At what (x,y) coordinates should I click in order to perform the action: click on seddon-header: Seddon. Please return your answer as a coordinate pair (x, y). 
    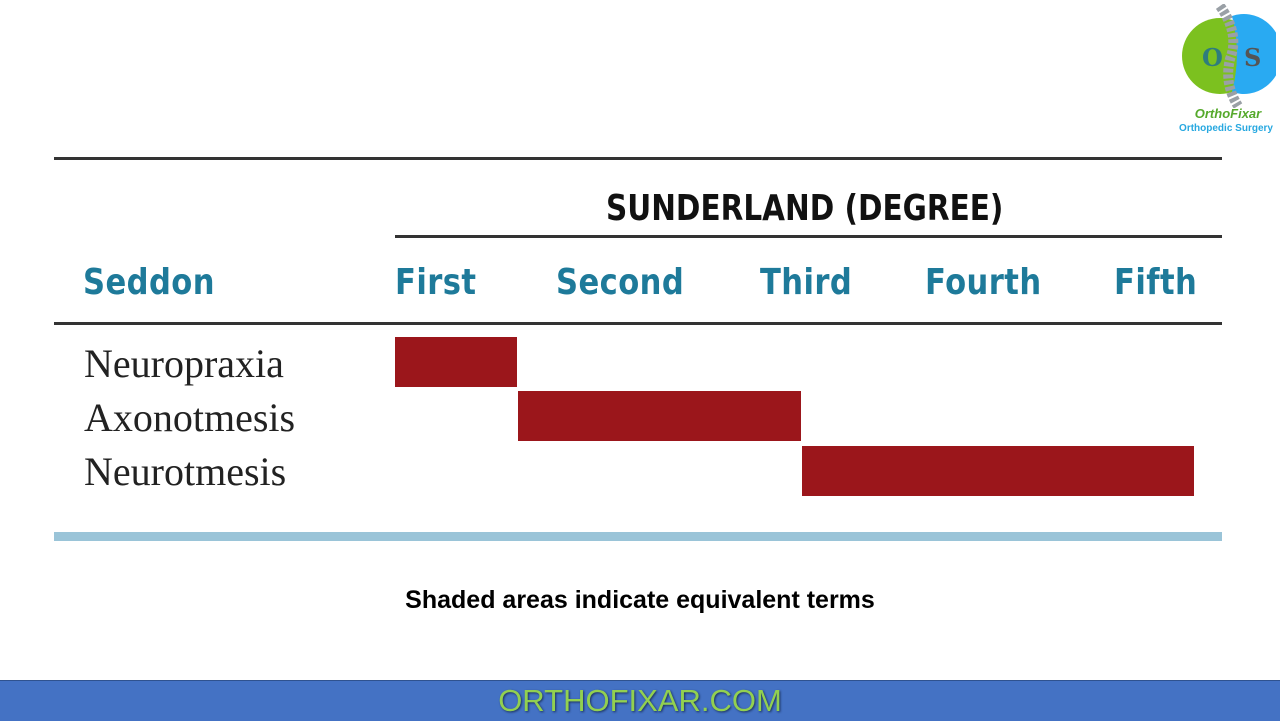
    Looking at the image, I should click on (149, 282).